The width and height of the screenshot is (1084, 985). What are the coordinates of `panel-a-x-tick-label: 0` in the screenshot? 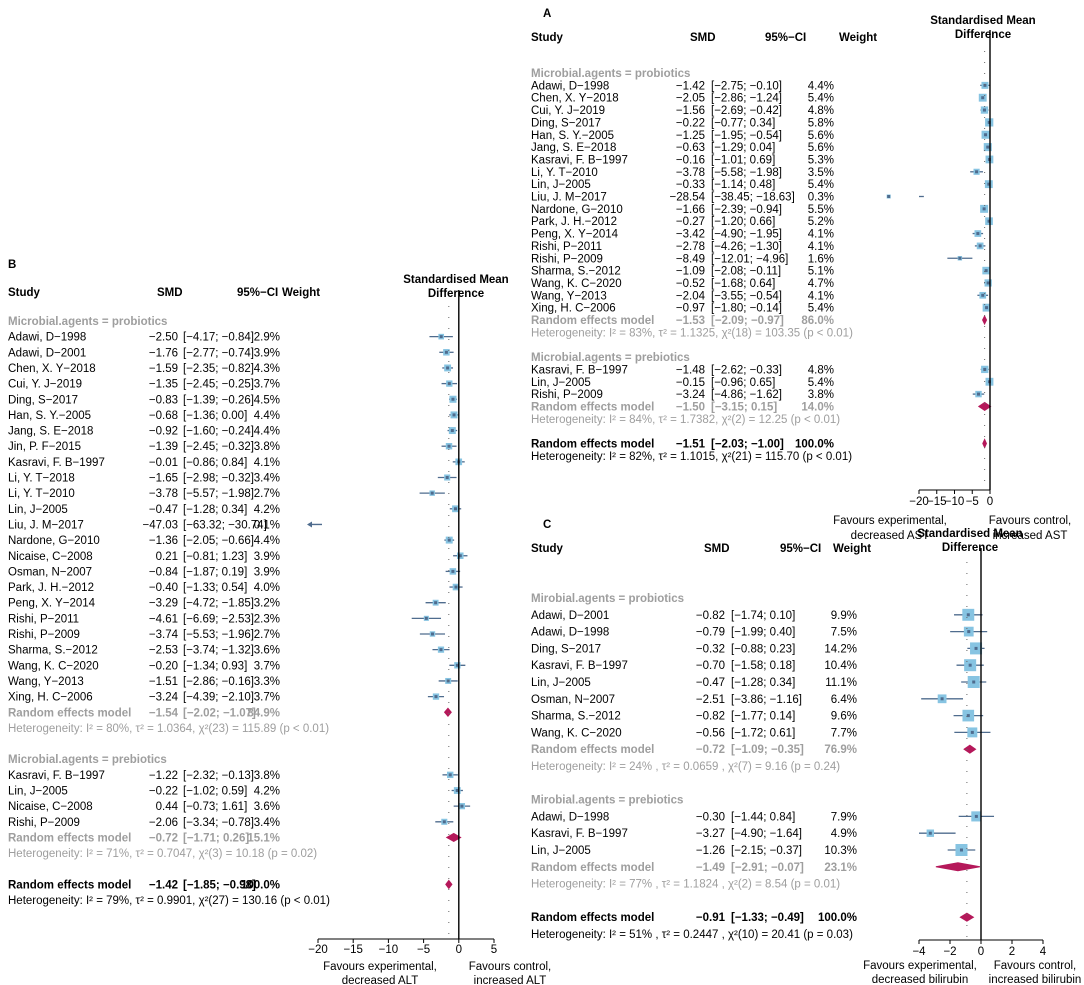 It's located at (990, 502).